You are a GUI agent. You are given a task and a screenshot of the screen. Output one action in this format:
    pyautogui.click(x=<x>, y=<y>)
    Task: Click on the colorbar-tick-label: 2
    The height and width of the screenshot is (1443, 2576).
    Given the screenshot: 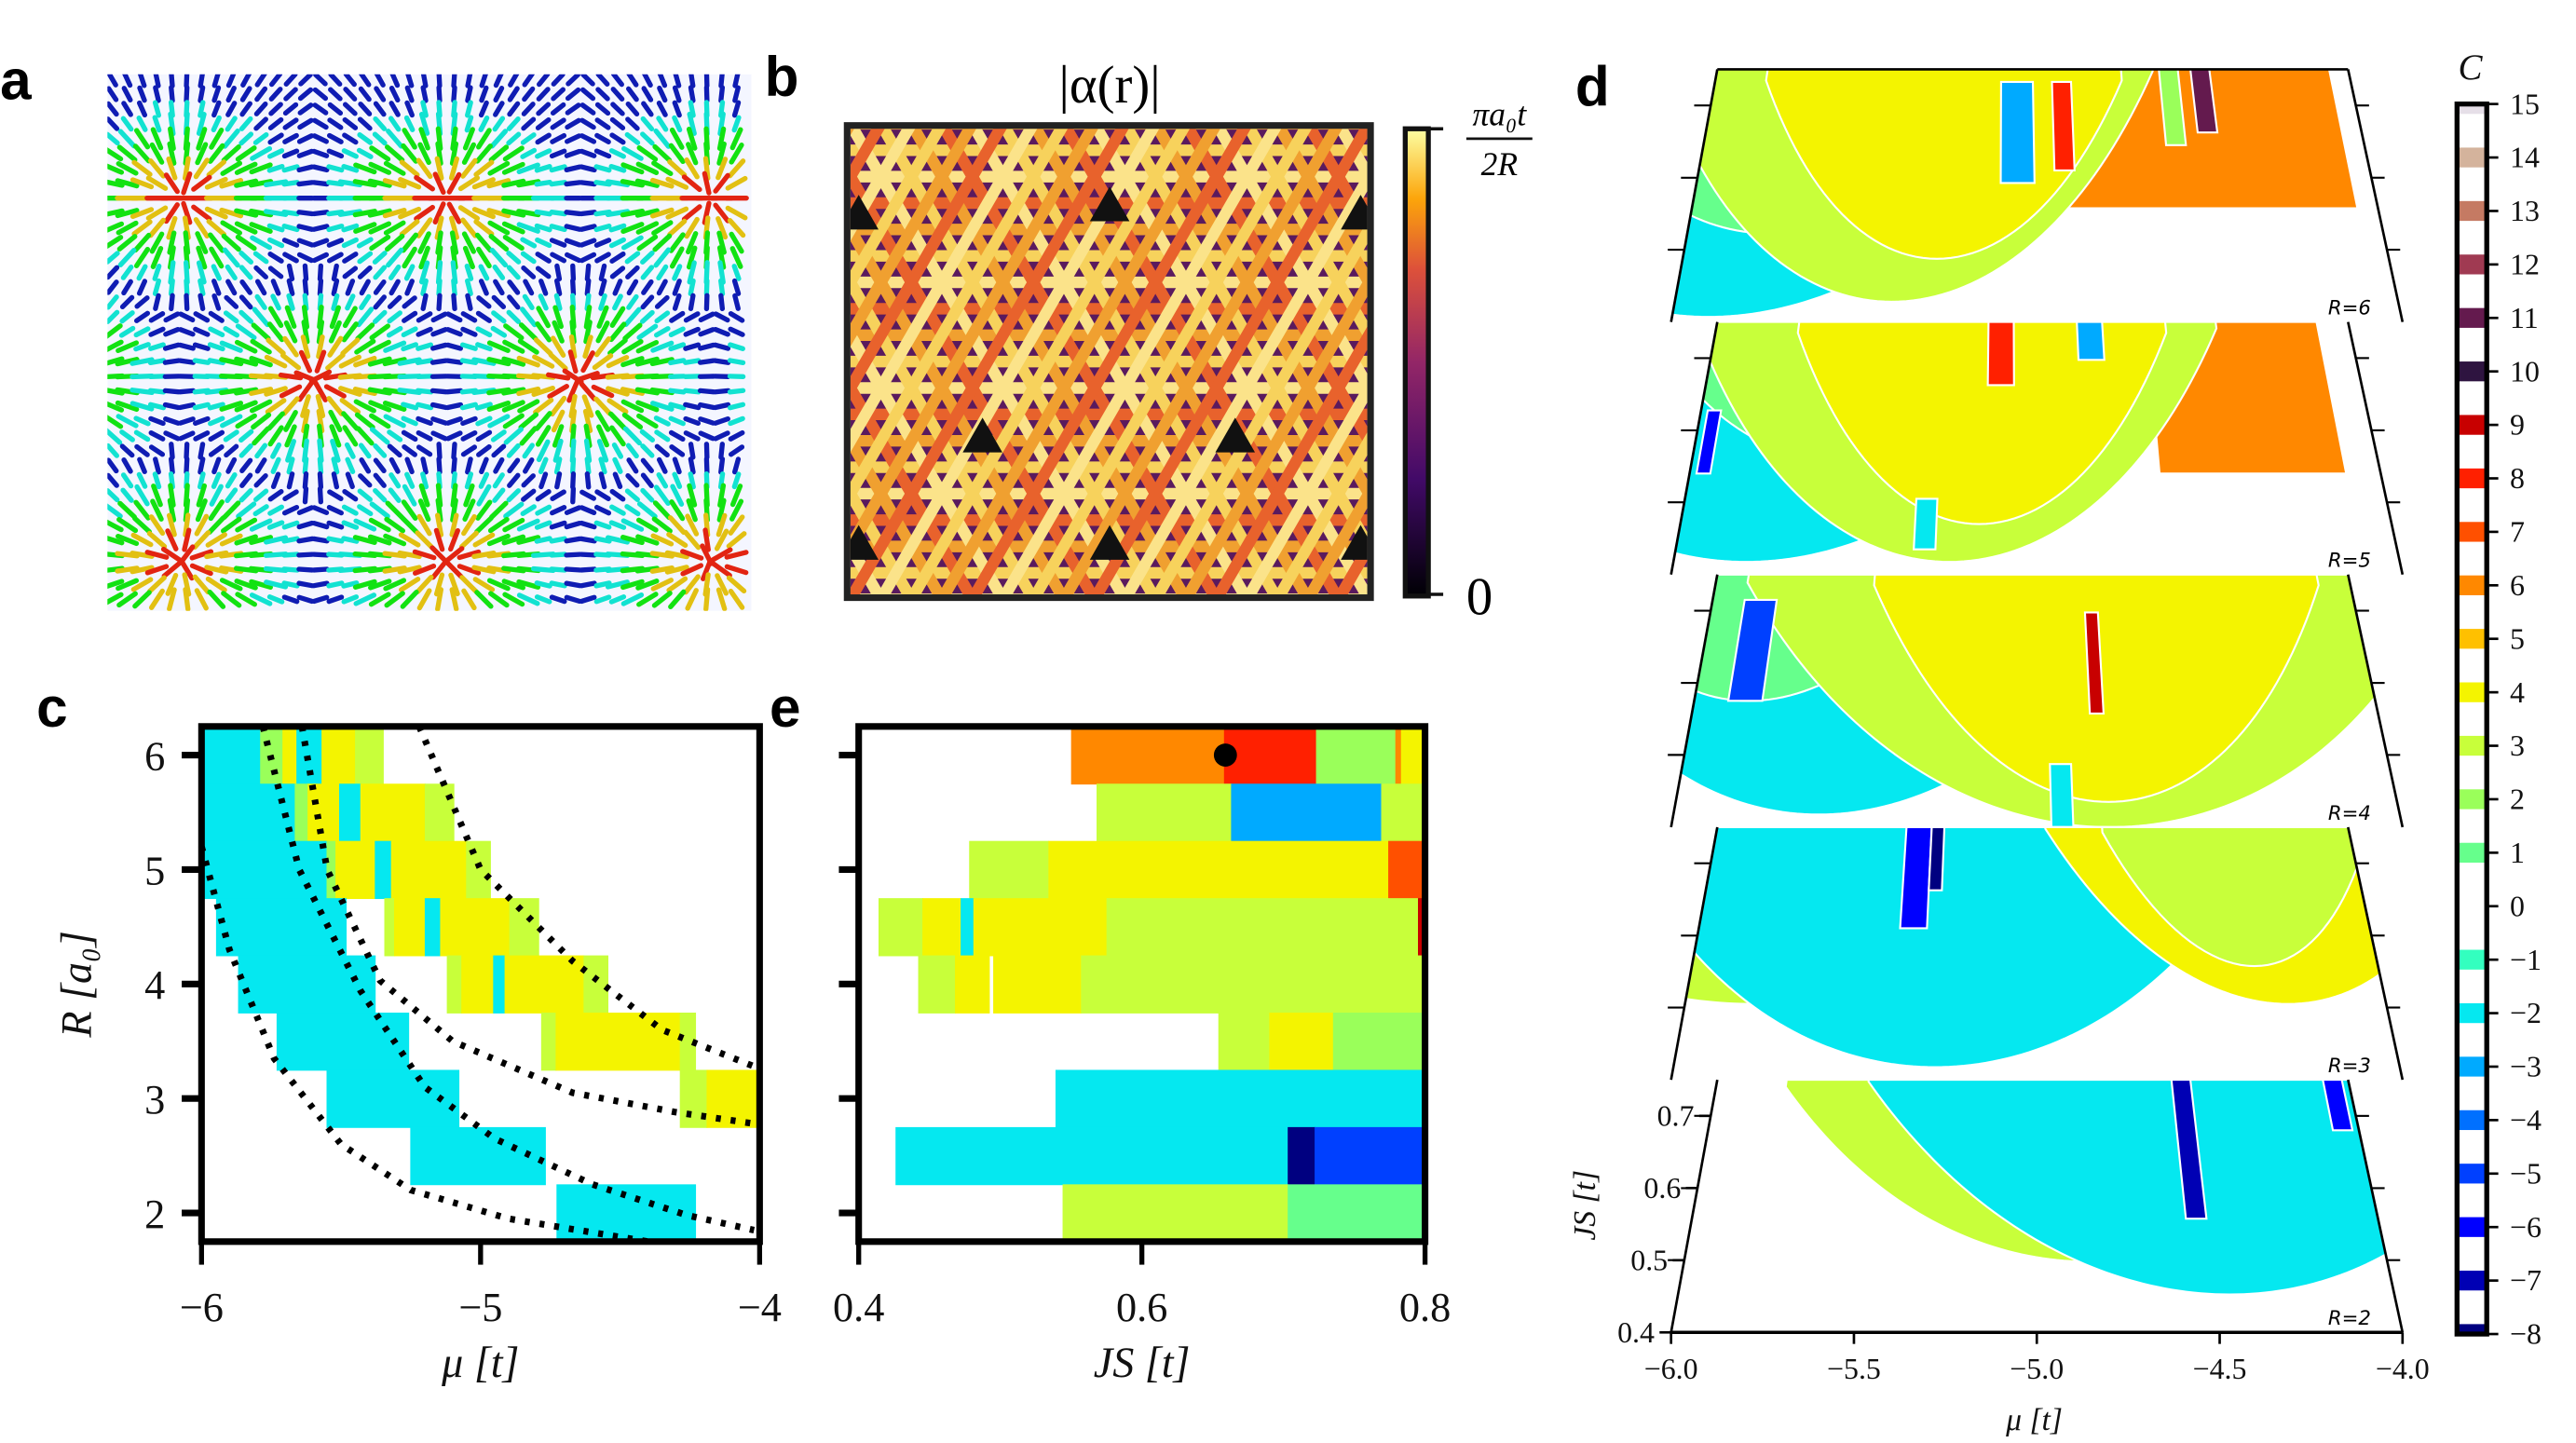 What is the action you would take?
    pyautogui.click(x=2517, y=799)
    